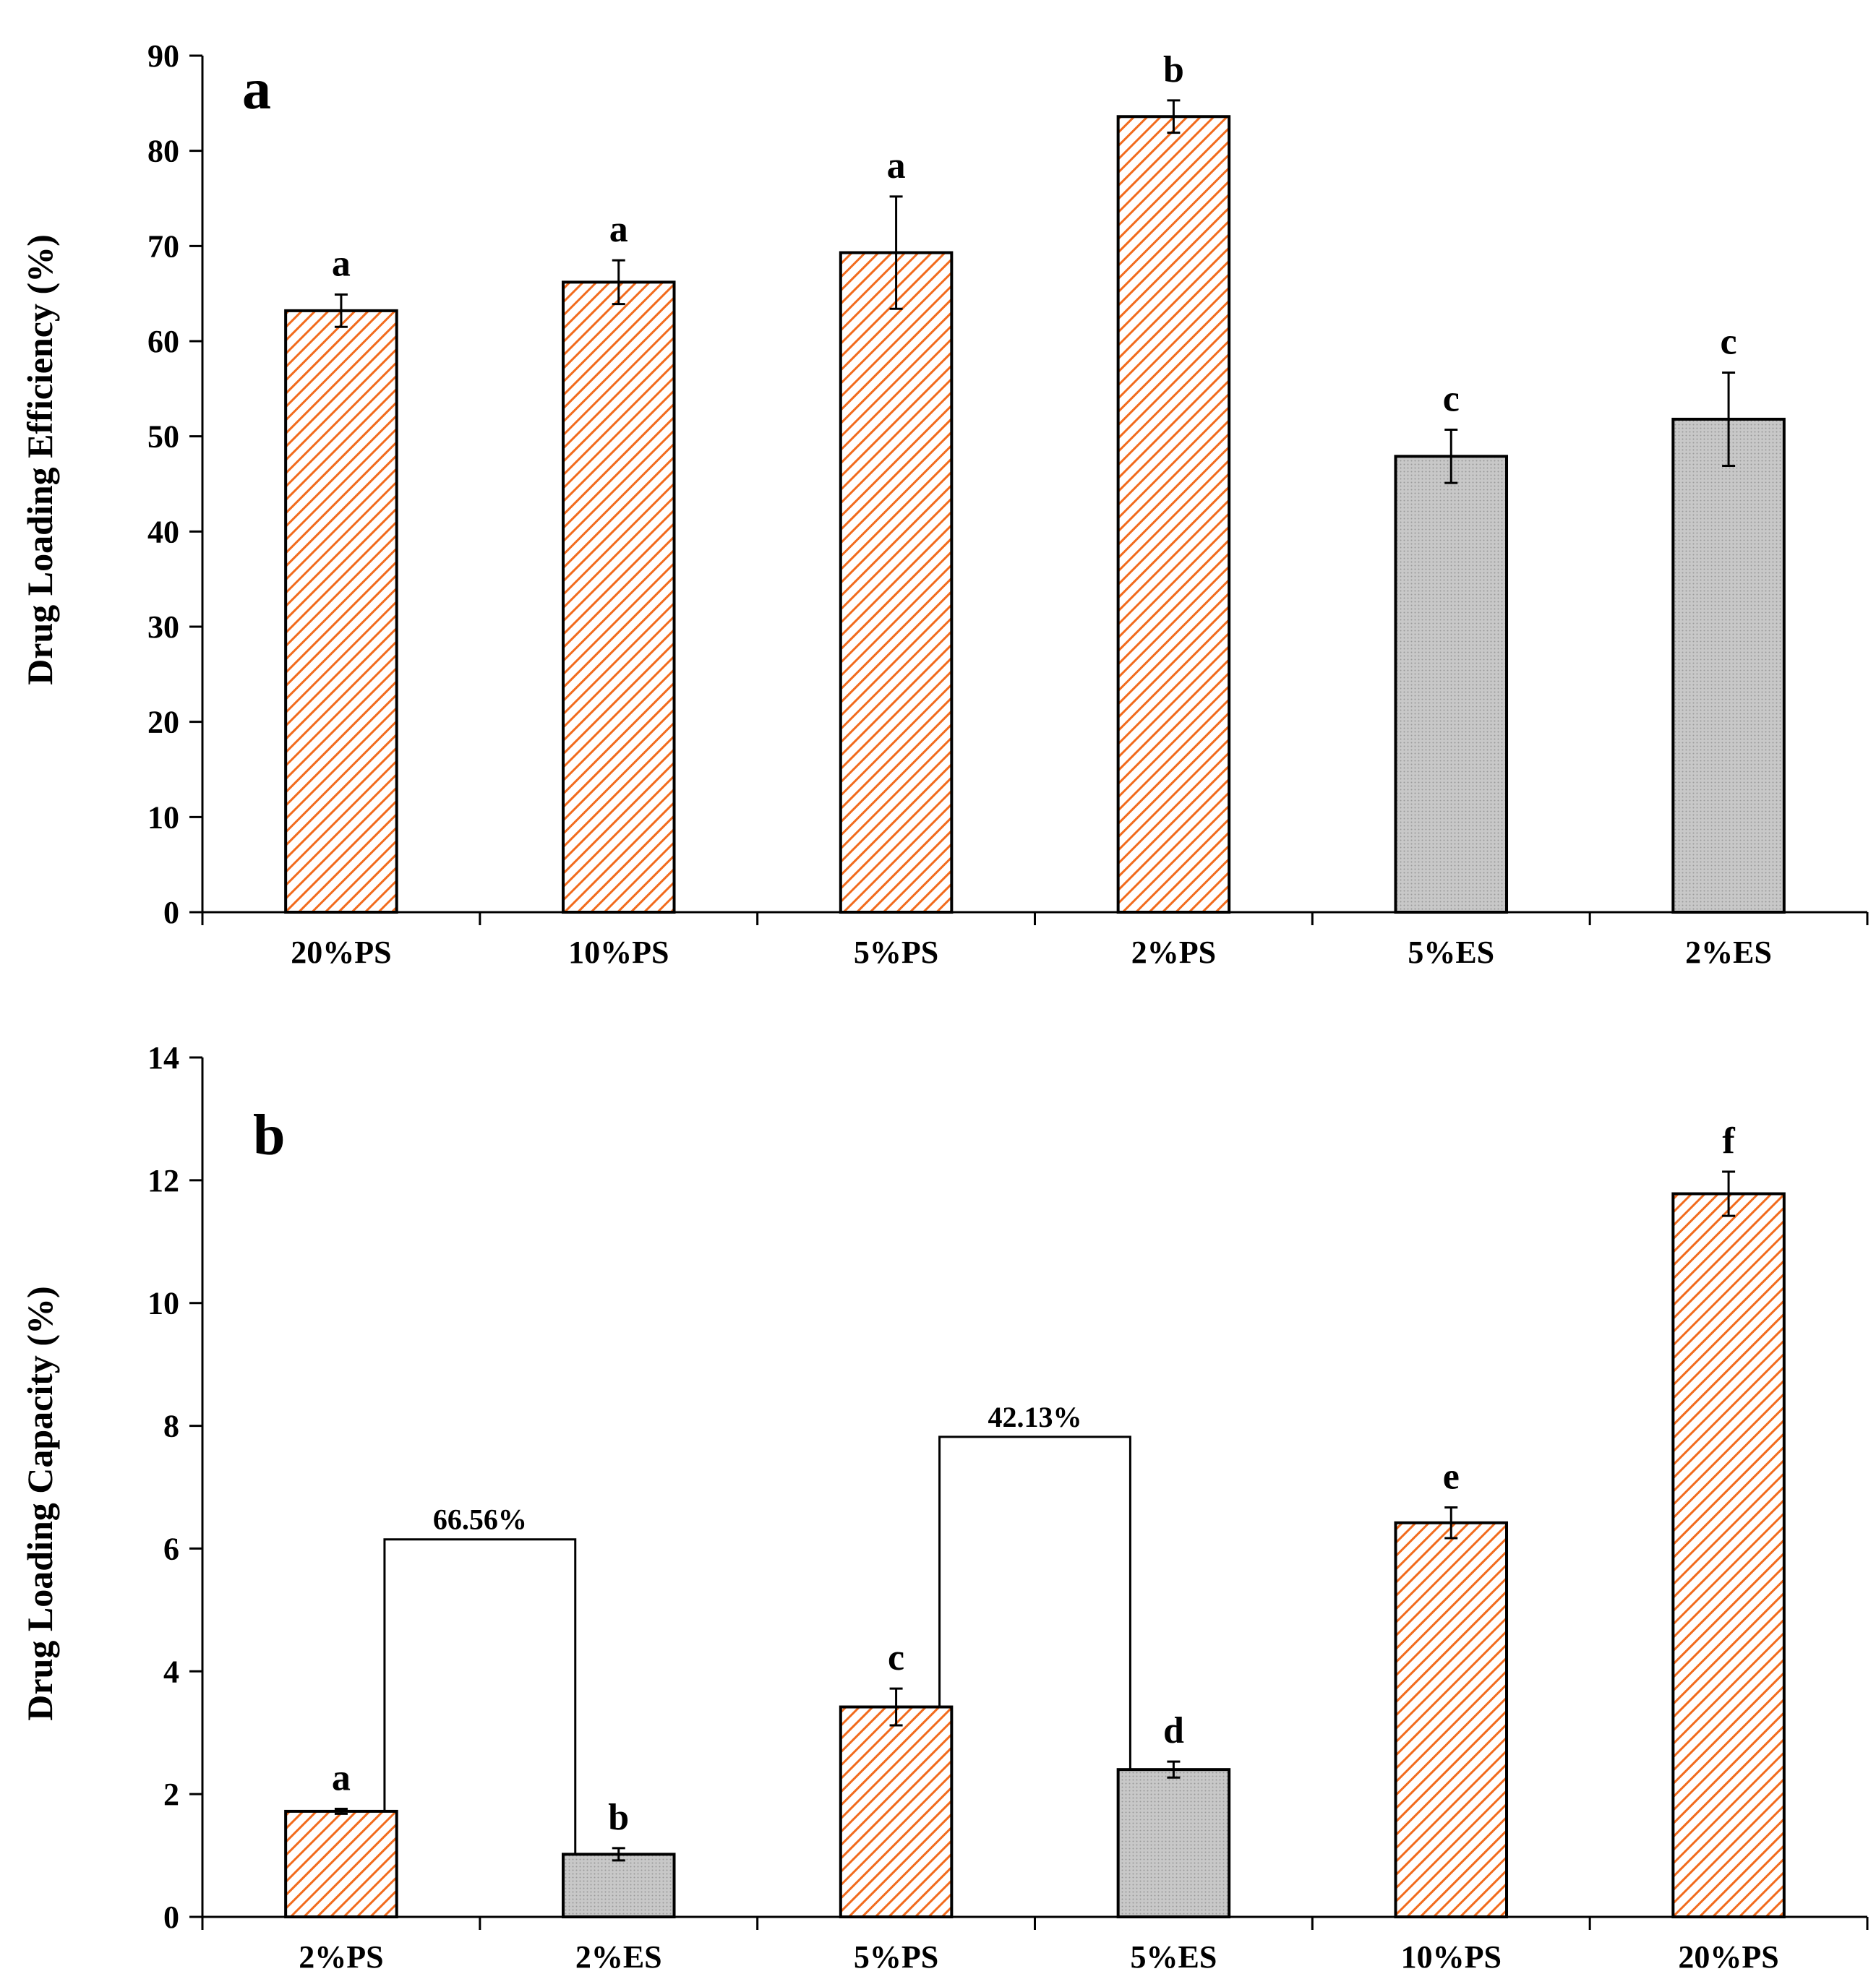  I want to click on y-tick-label: 40, so click(163, 531).